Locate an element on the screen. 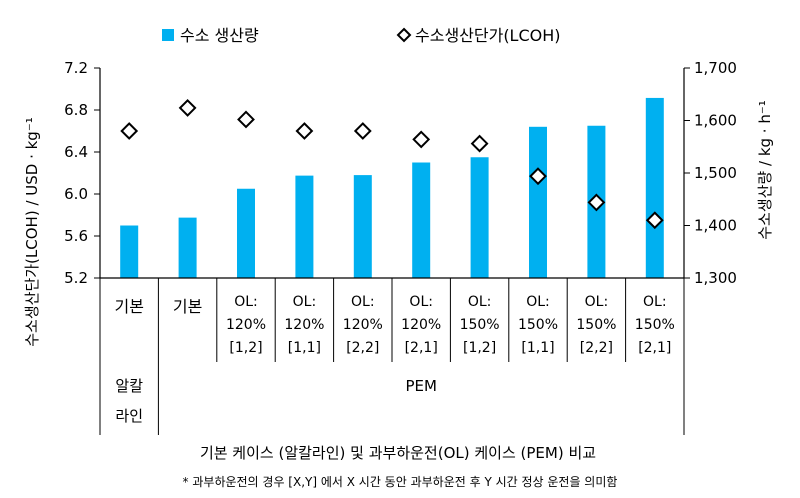 This screenshot has width=800, height=498. left-axis-ticks: 5.2 5.6 6.0 6.4 6.8 7.2 is located at coordinates (82, 173).